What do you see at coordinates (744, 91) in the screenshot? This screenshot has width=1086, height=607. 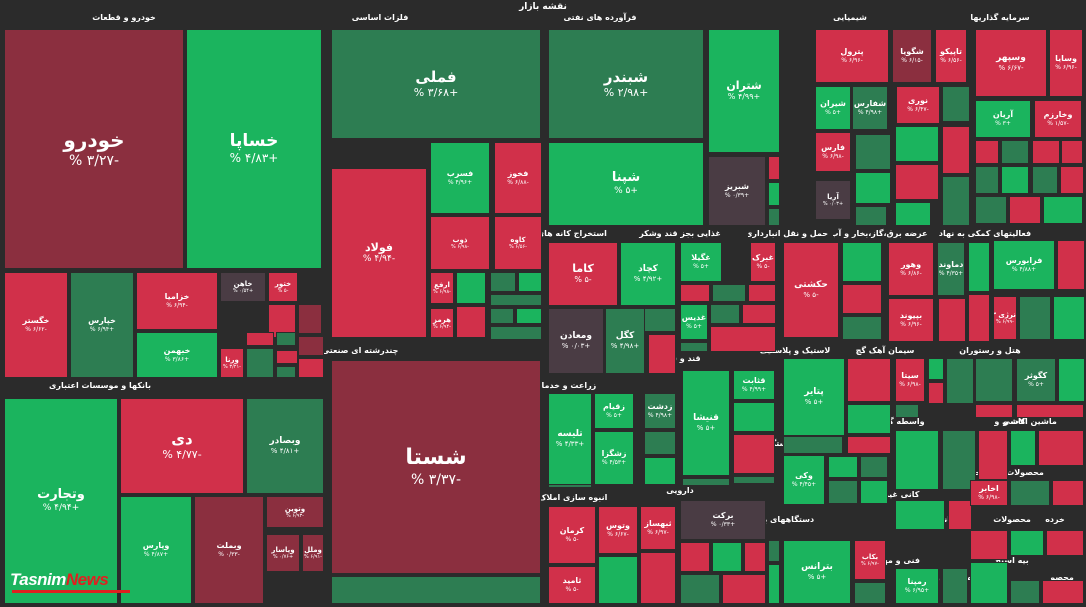 I see `stock-tile: شتران +۴/۹۹ %` at bounding box center [744, 91].